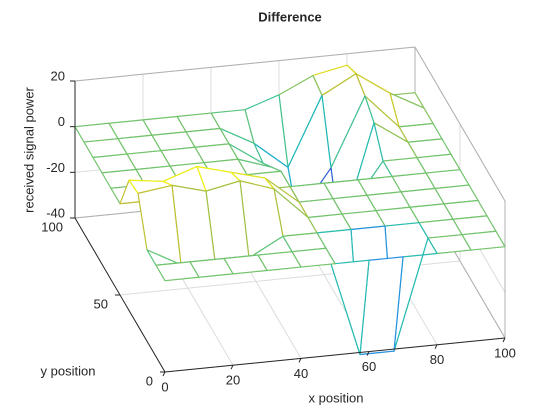 The height and width of the screenshot is (420, 560). I want to click on x-tick-label: 20, so click(233, 380).